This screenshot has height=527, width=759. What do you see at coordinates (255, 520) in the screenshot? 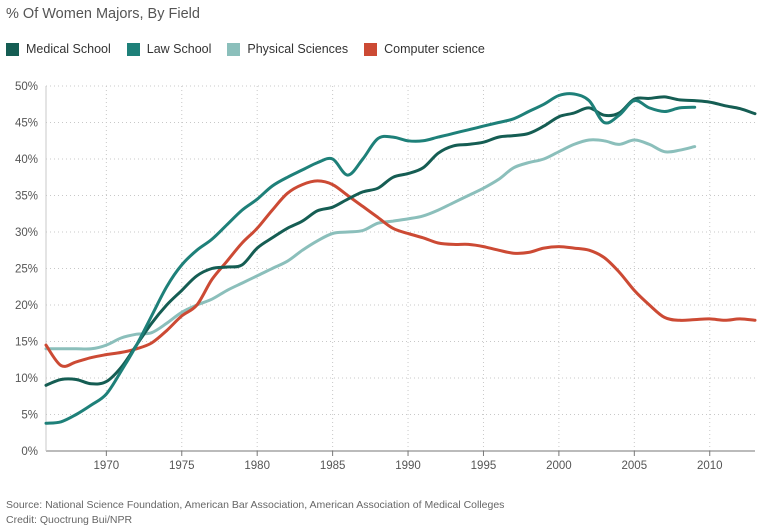
I see `credit-note: Credit: Quoctrung Bui/NPR` at bounding box center [255, 520].